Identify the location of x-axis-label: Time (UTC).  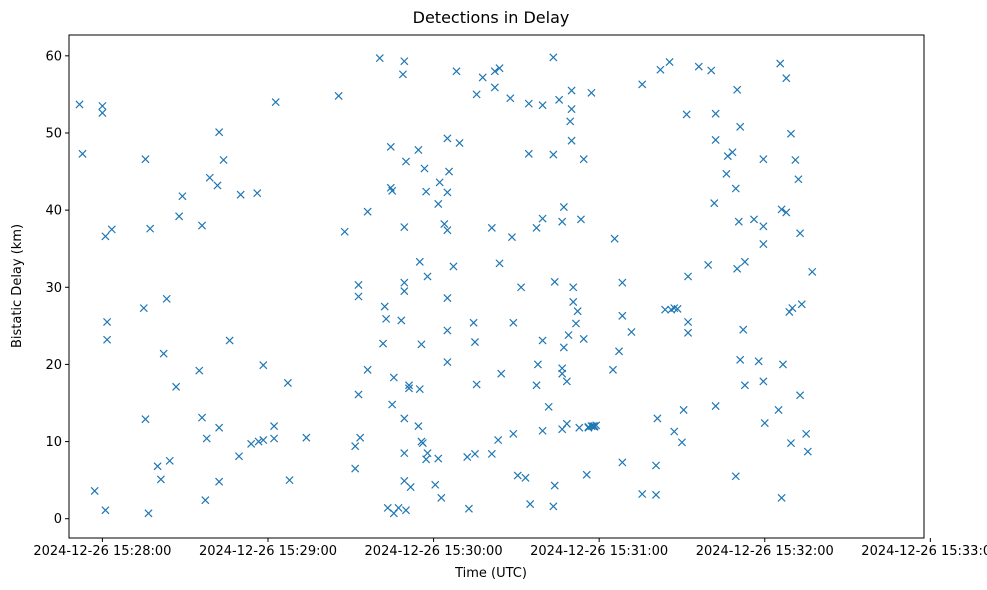
(490, 573).